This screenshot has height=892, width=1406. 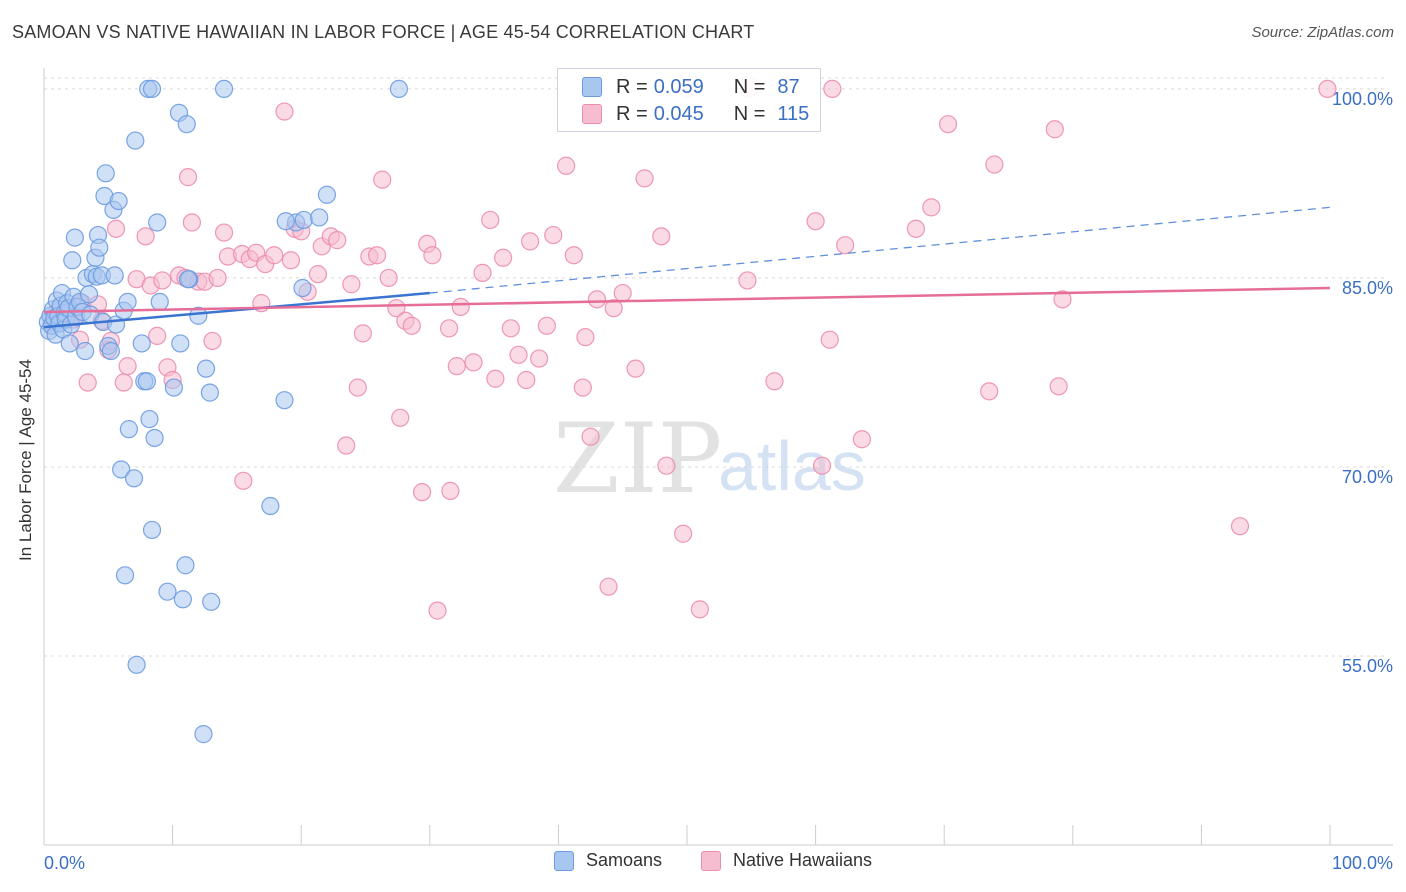 I want to click on samoans-trend-line, so click(x=236, y=310).